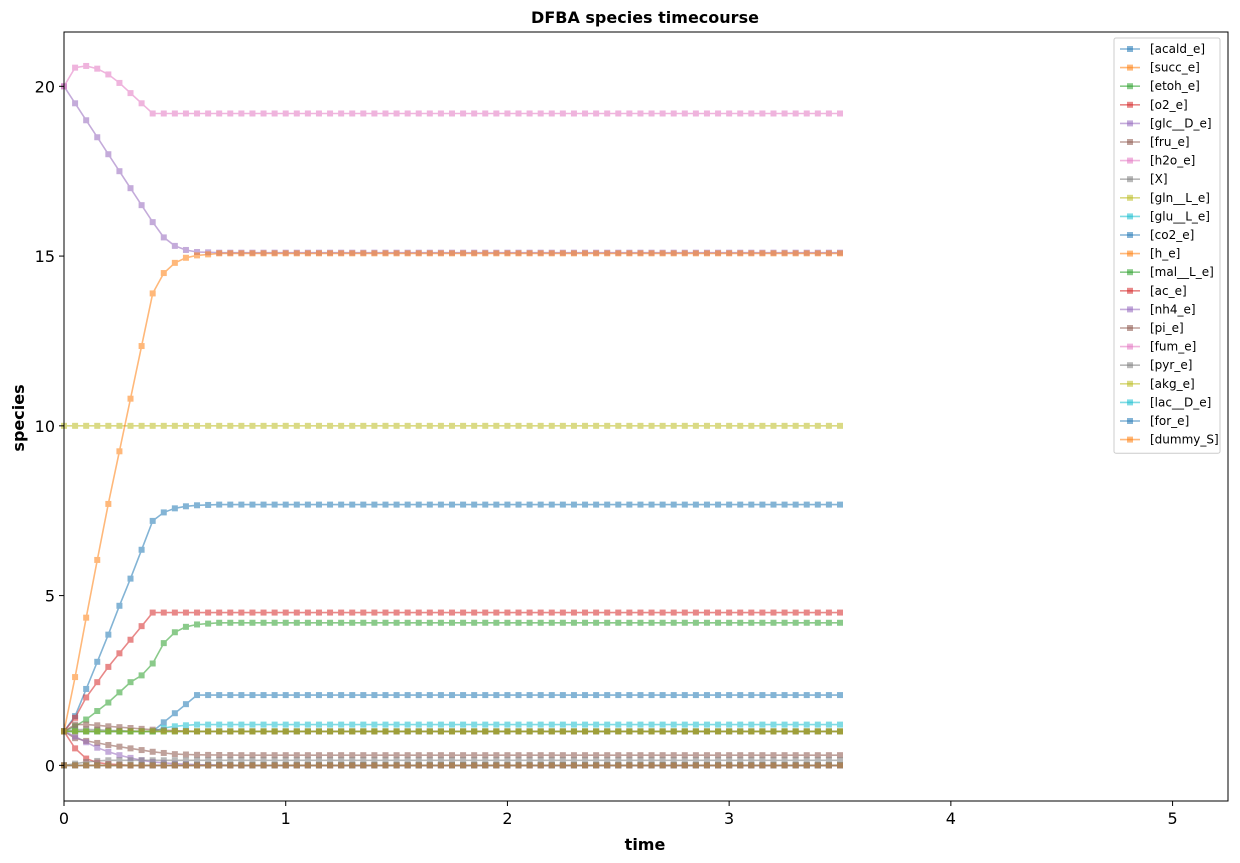 This screenshot has width=1240, height=863. I want to click on y-tick-label: 10, so click(45, 426).